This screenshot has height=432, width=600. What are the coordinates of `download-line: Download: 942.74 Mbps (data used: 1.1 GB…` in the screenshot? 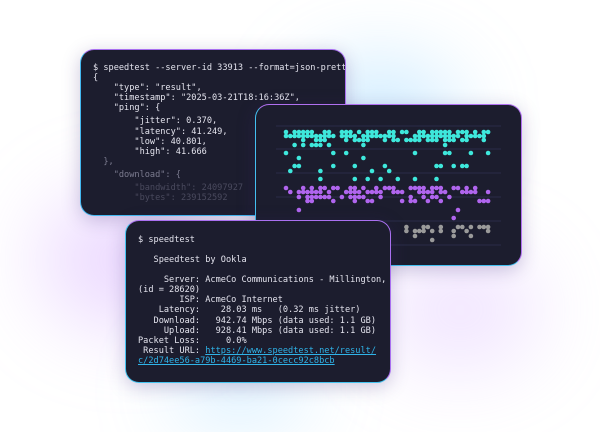 It's located at (257, 320).